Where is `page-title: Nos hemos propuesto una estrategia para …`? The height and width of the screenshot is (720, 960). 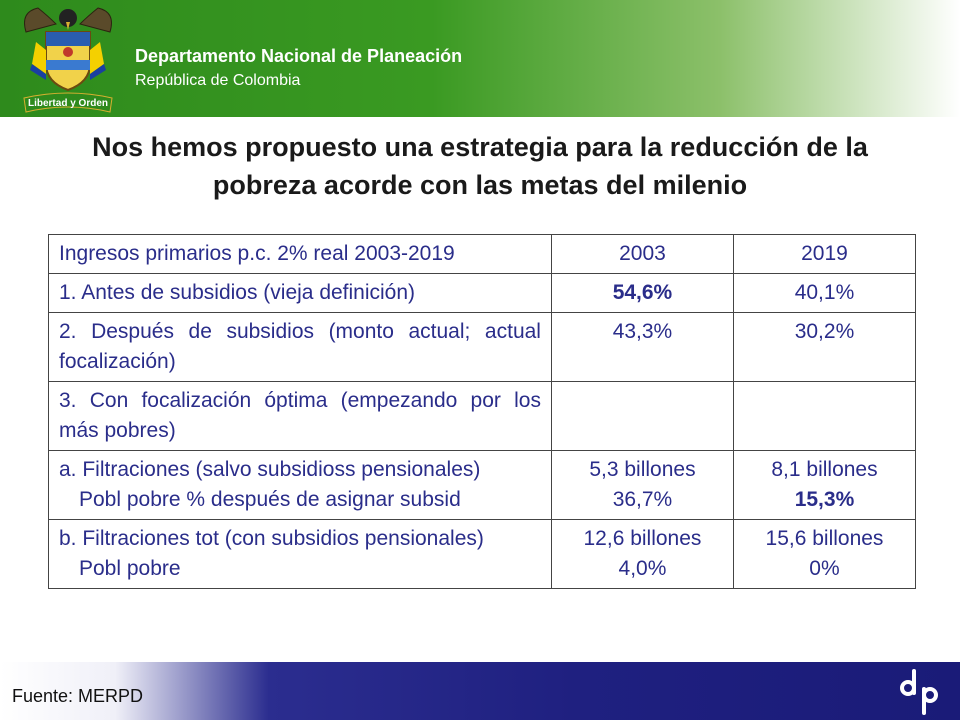 page-title: Nos hemos propuesto una estrategia para … is located at coordinates (480, 166).